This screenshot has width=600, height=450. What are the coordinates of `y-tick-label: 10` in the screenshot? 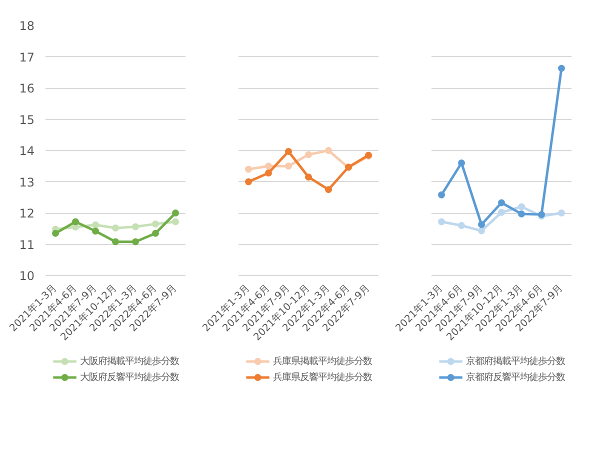 It's located at (27, 276).